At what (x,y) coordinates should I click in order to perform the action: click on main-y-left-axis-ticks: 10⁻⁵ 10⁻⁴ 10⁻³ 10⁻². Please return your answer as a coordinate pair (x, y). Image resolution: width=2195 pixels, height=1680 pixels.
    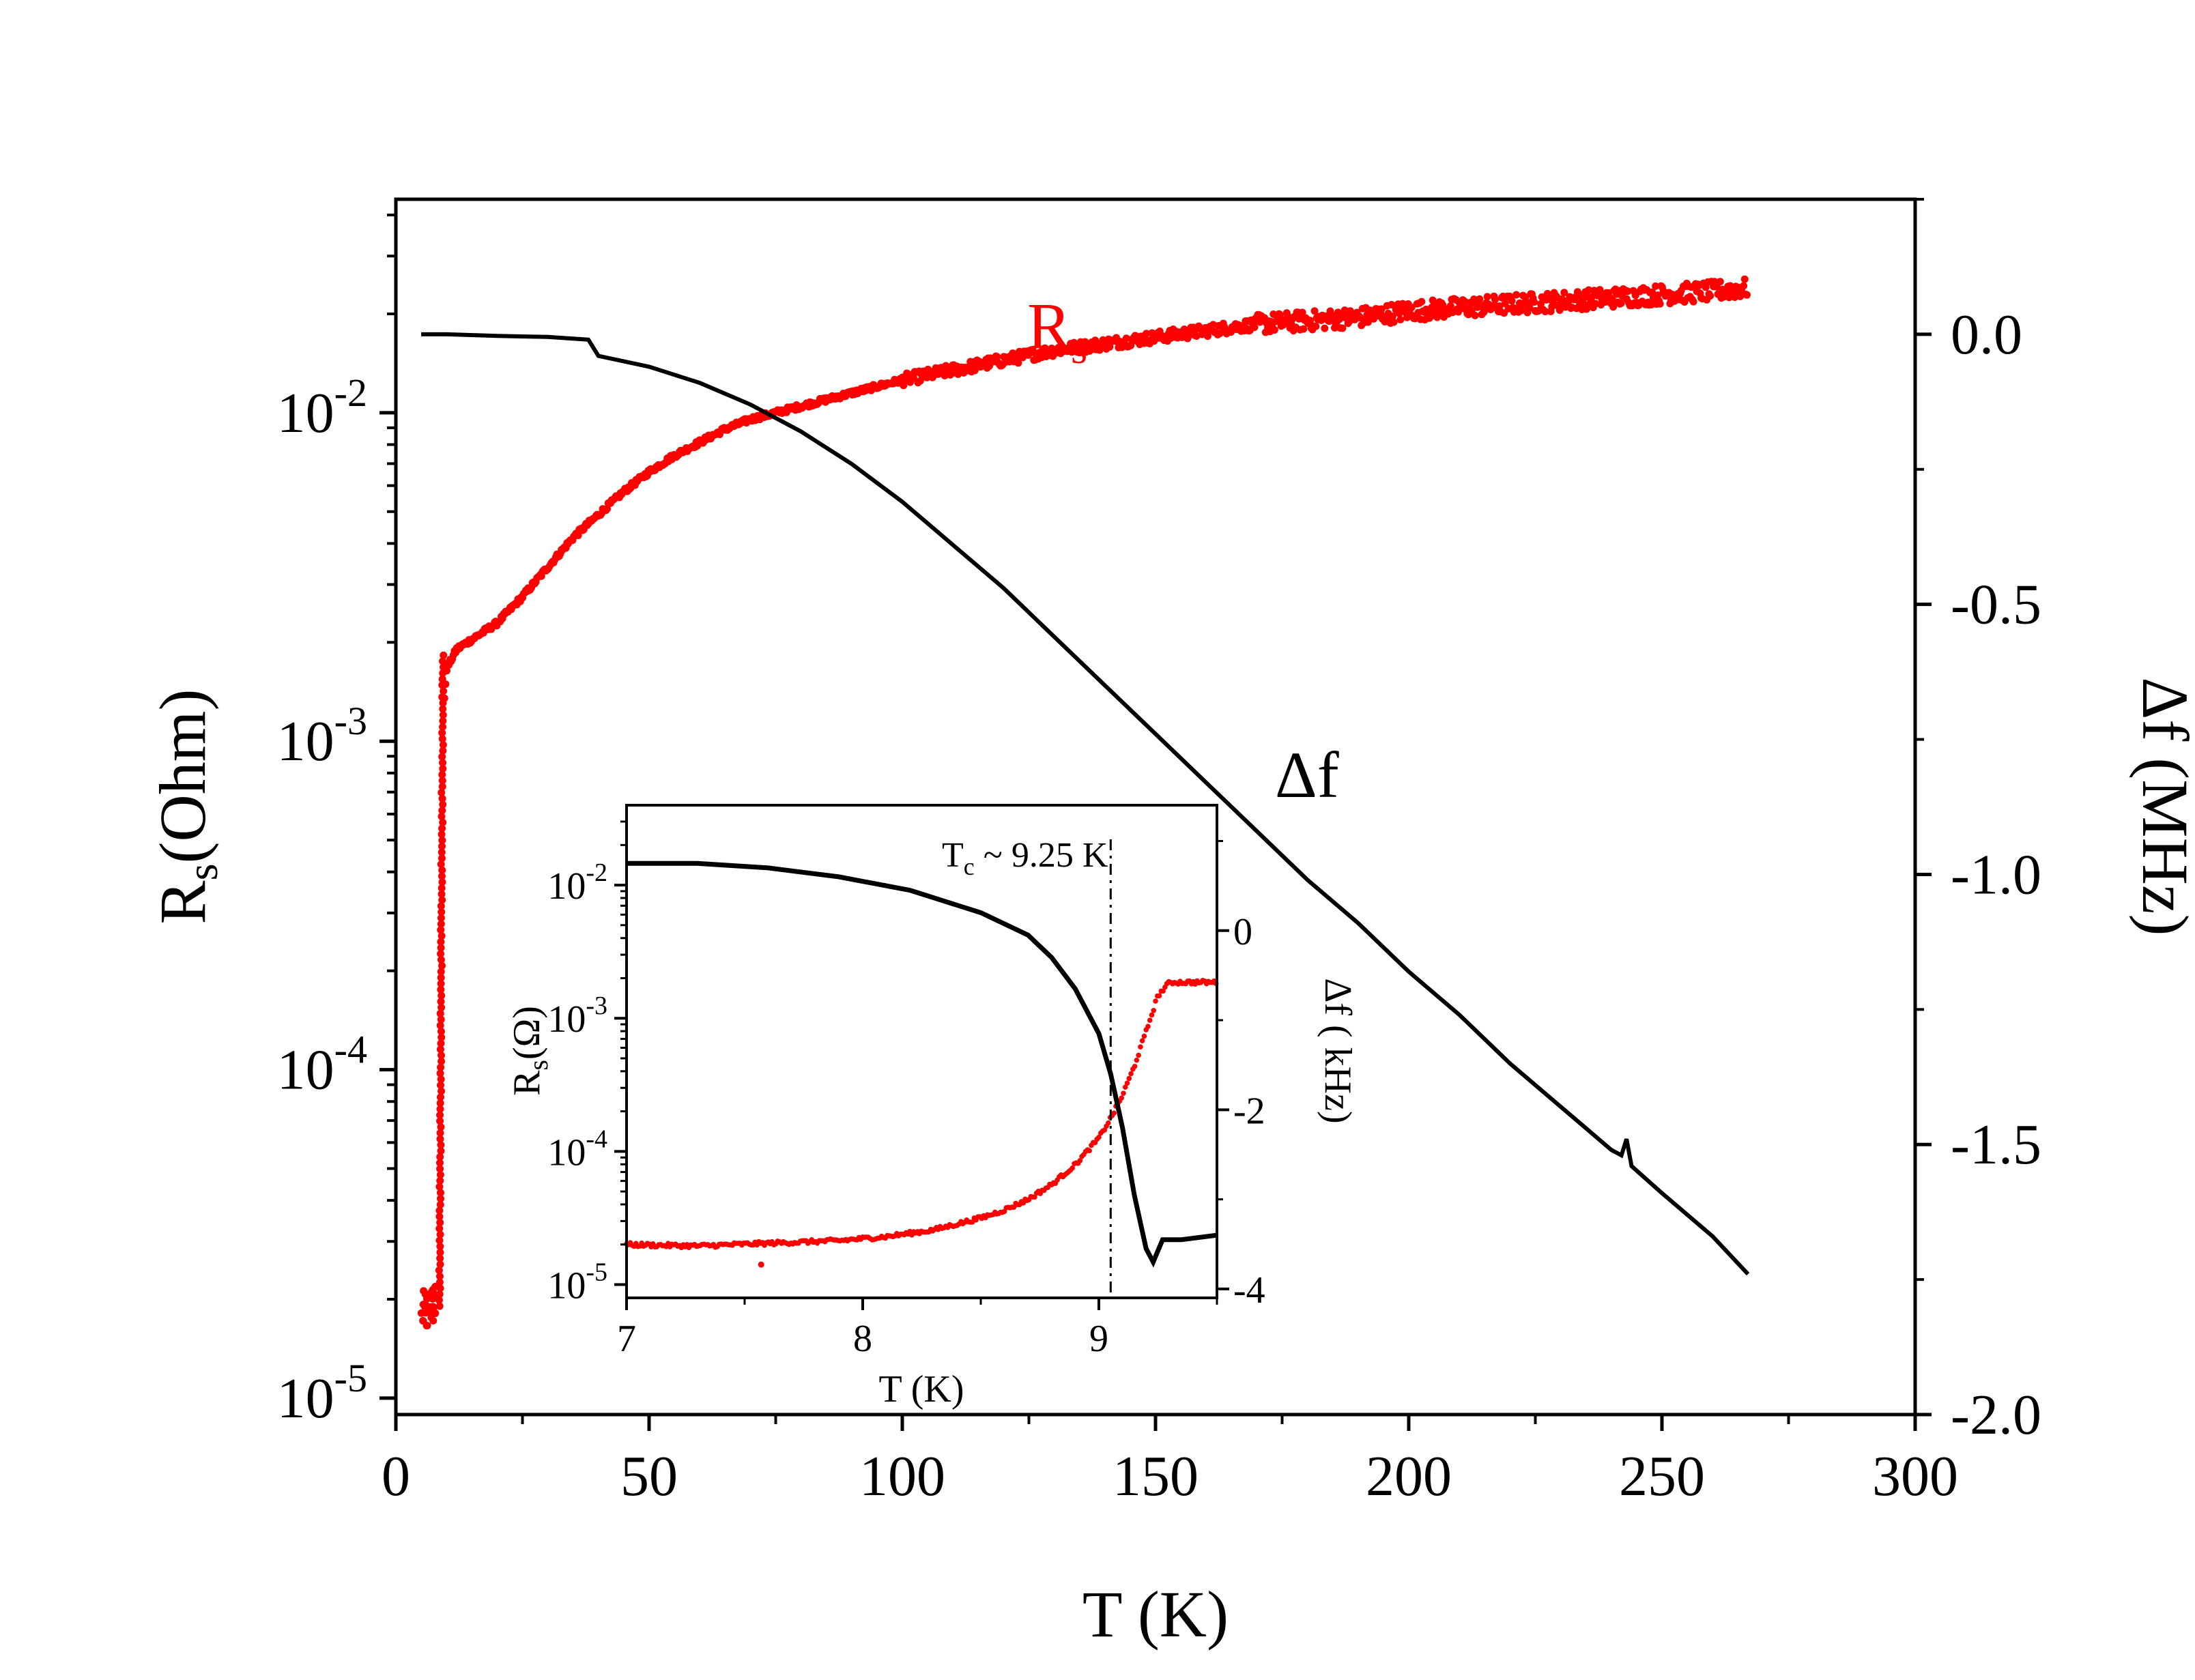
    Looking at the image, I should click on (336, 822).